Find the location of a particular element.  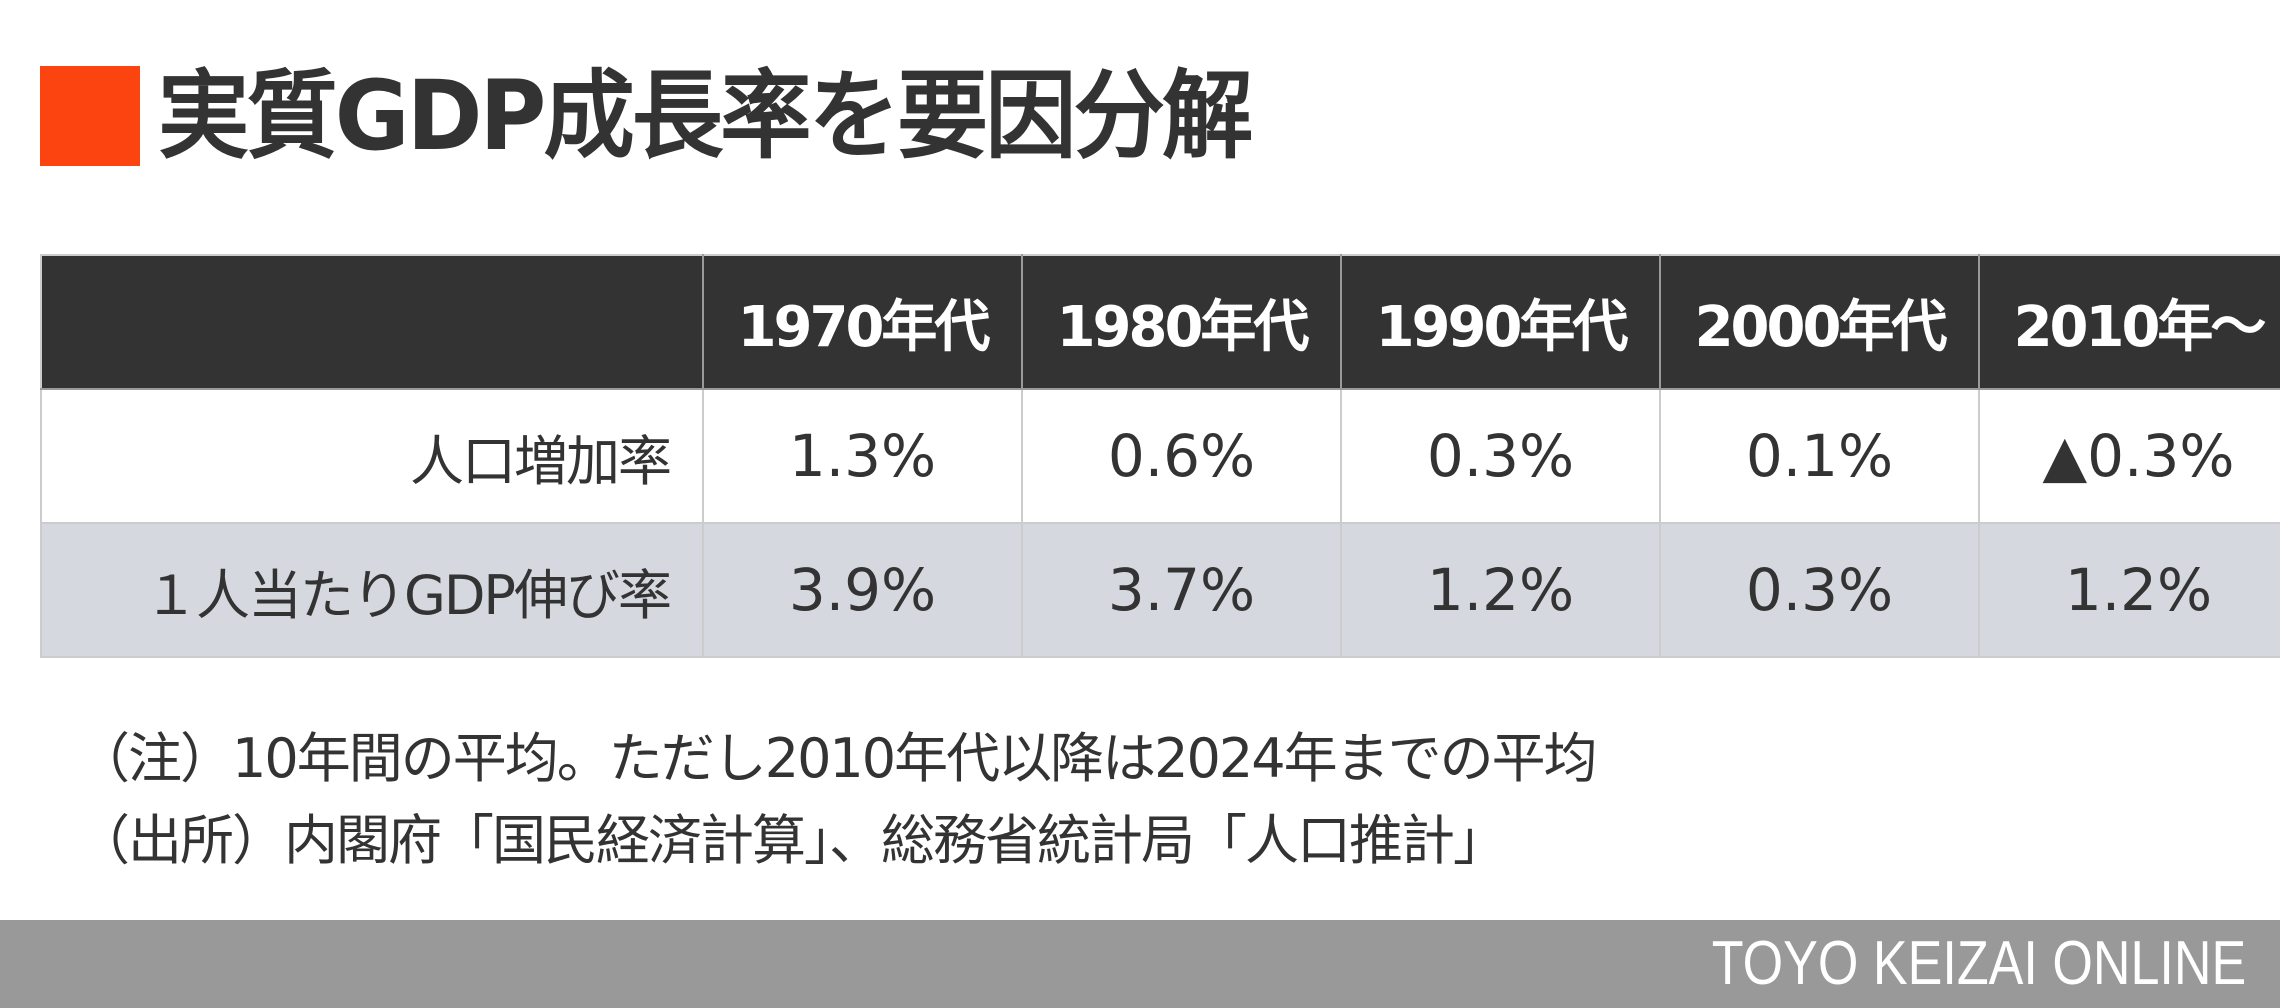

table-cell: 3.7% is located at coordinates (1181, 590).